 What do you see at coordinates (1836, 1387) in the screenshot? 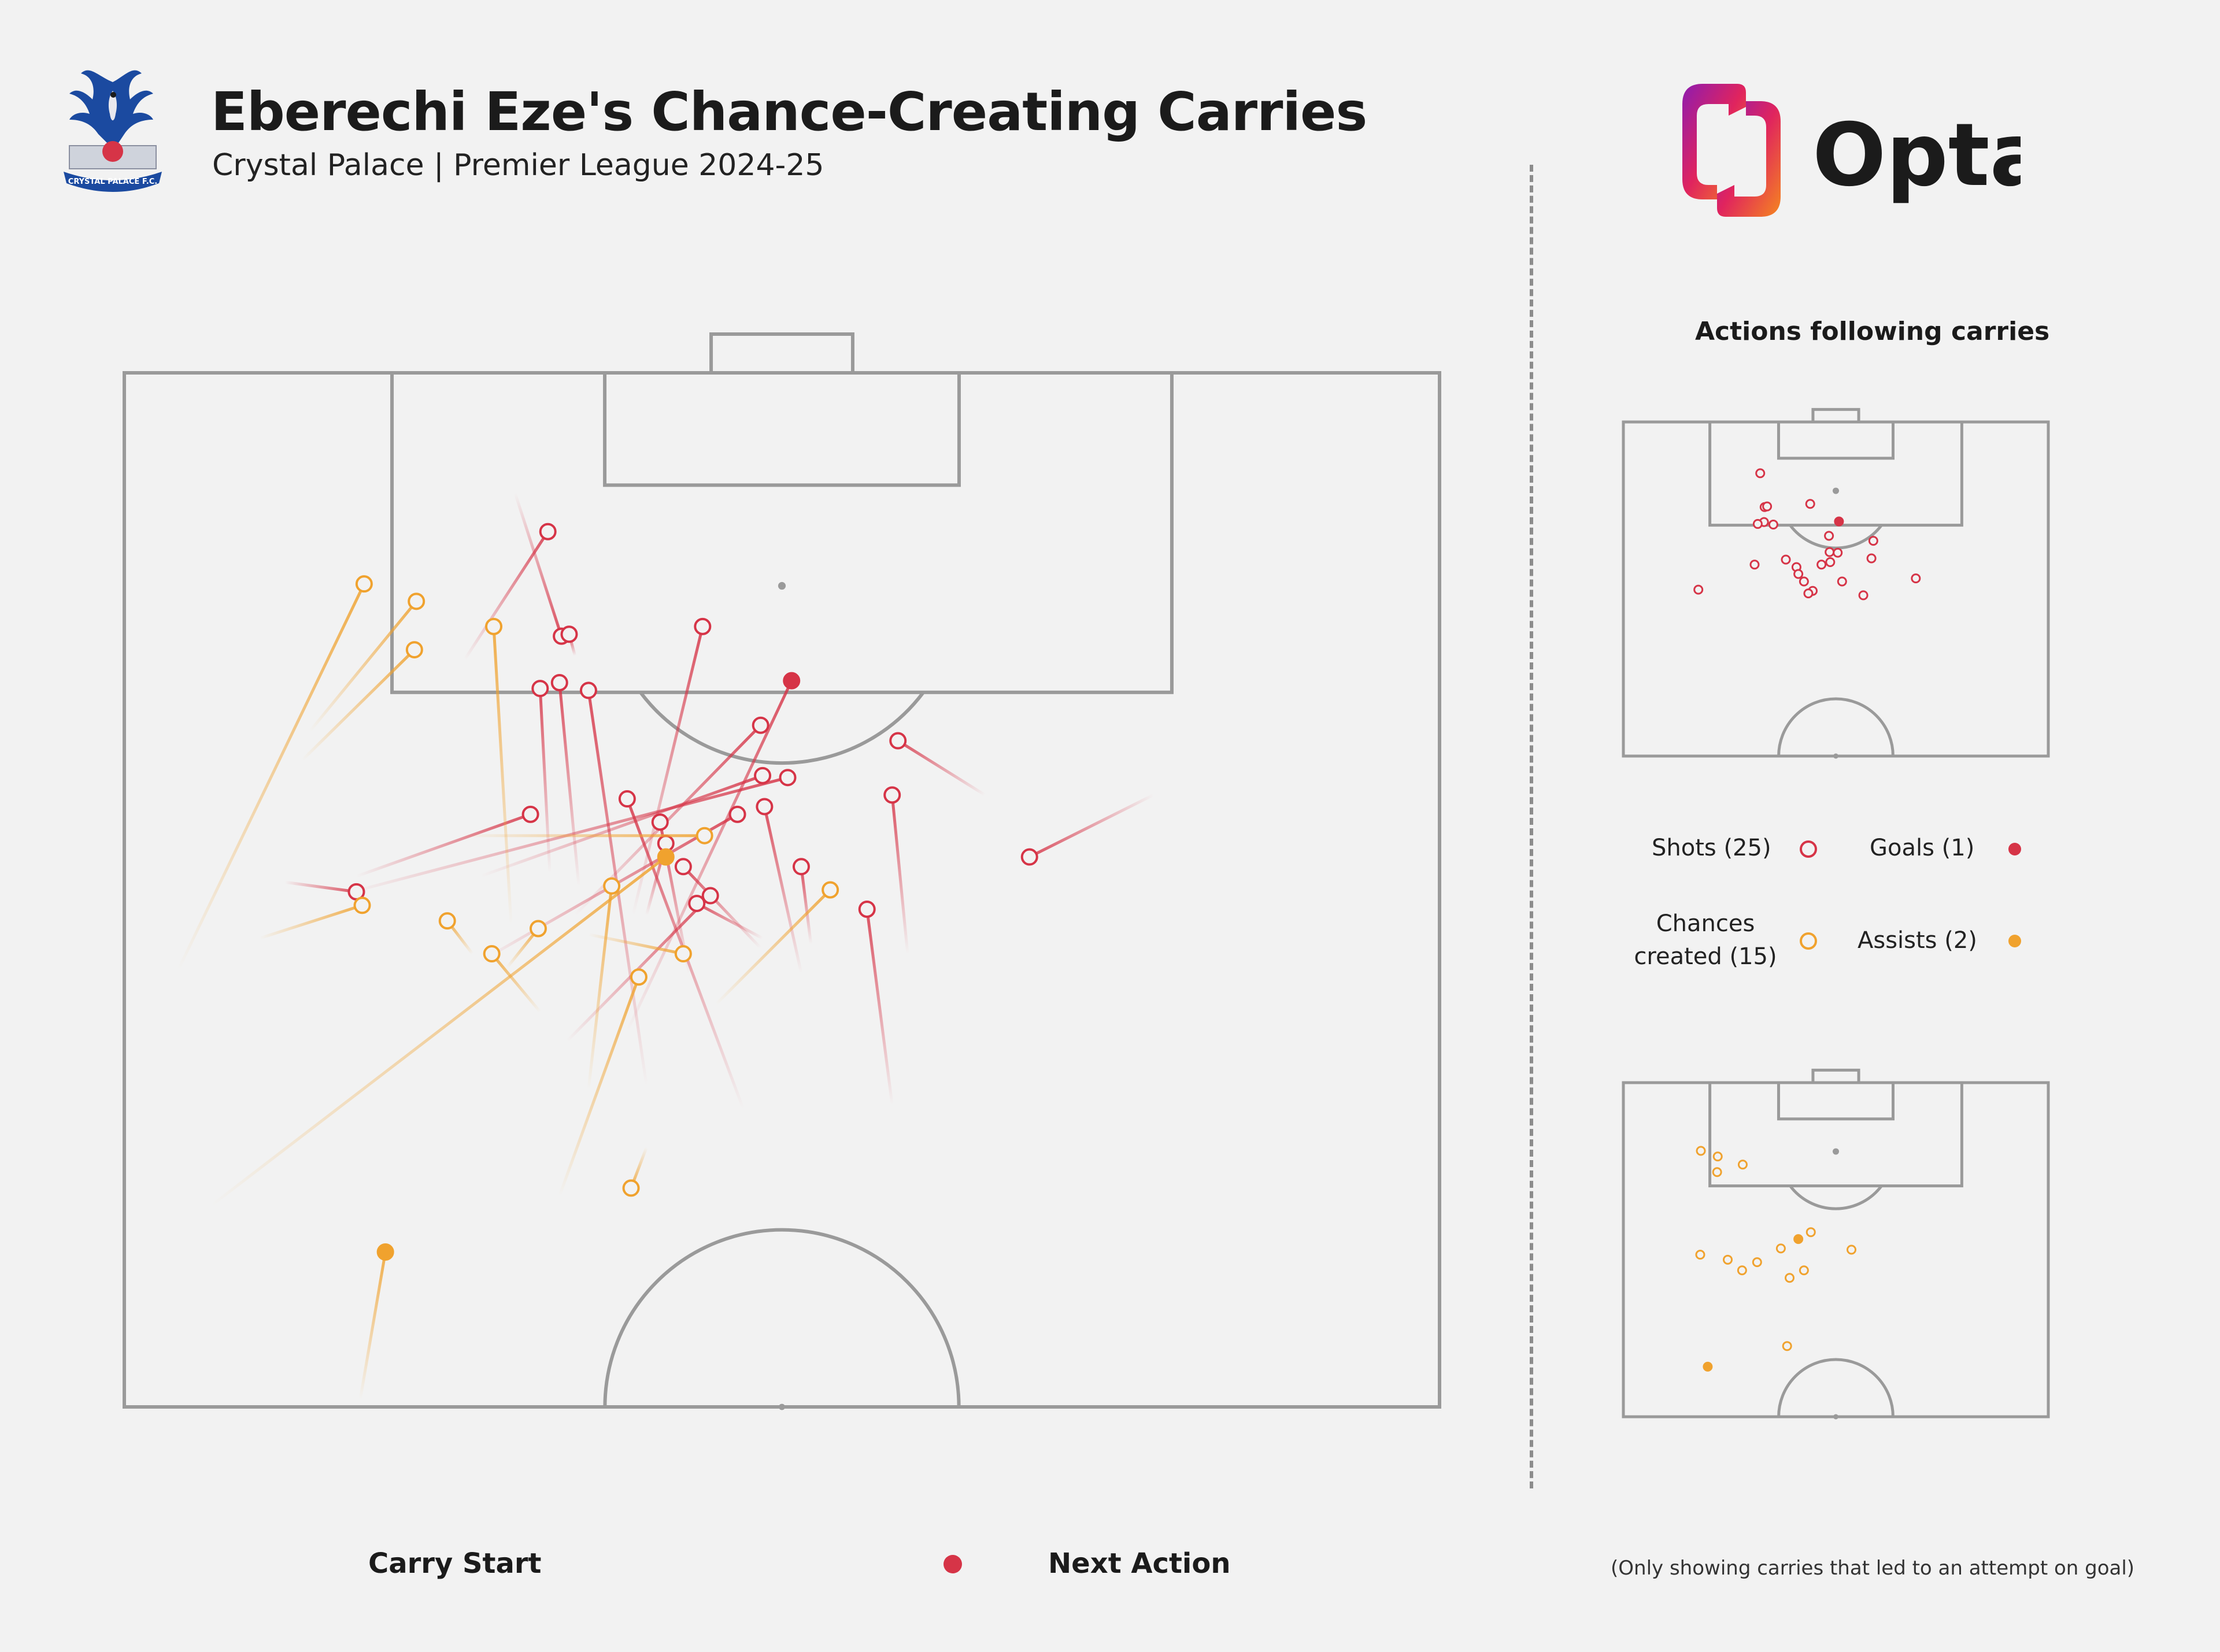
I see `centre-circle` at bounding box center [1836, 1387].